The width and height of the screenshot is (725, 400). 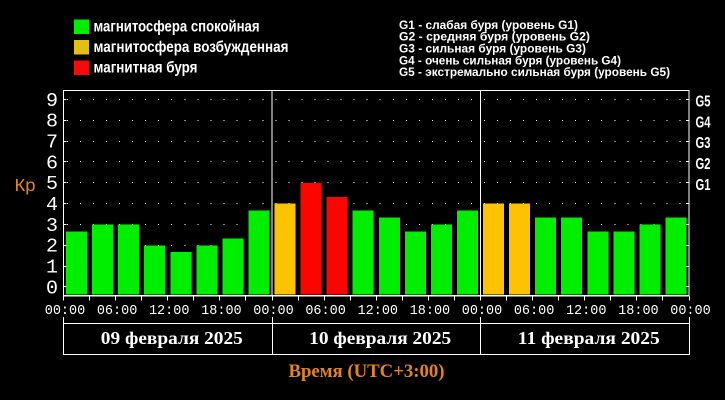 What do you see at coordinates (703, 185) in the screenshot?
I see `svg-text: G1` at bounding box center [703, 185].